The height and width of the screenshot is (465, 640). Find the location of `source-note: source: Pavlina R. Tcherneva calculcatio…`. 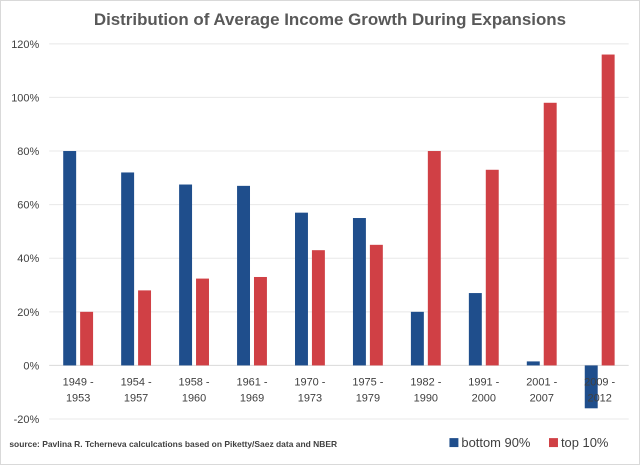

source-note: source: Pavlina R. Tcherneva calculcatio… is located at coordinates (173, 444).